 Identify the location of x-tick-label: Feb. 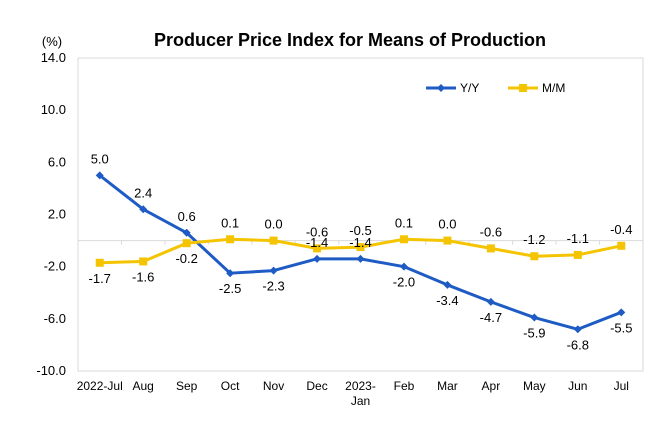
(404, 386).